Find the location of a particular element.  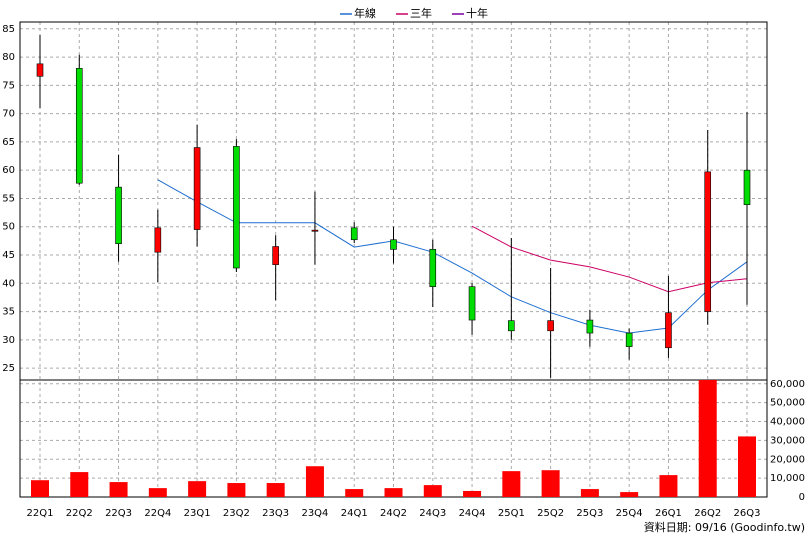

x-tick-label: 25Q2 is located at coordinates (550, 513).